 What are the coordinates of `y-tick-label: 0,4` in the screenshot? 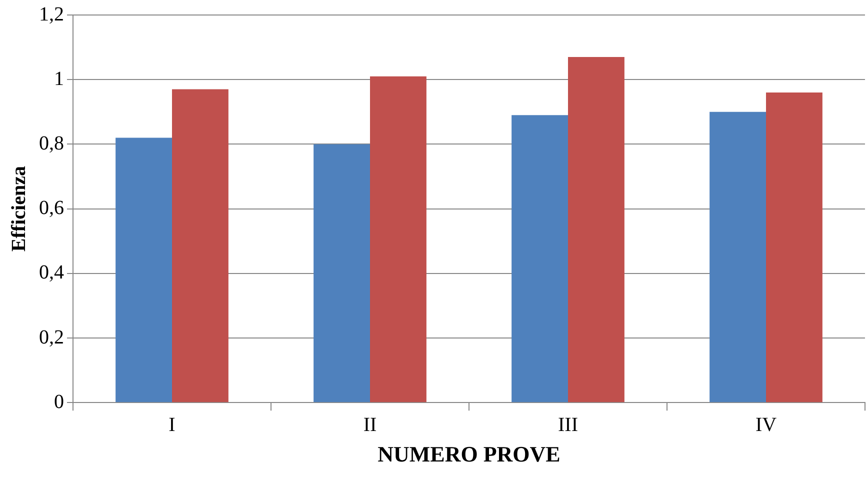 It's located at (51, 273).